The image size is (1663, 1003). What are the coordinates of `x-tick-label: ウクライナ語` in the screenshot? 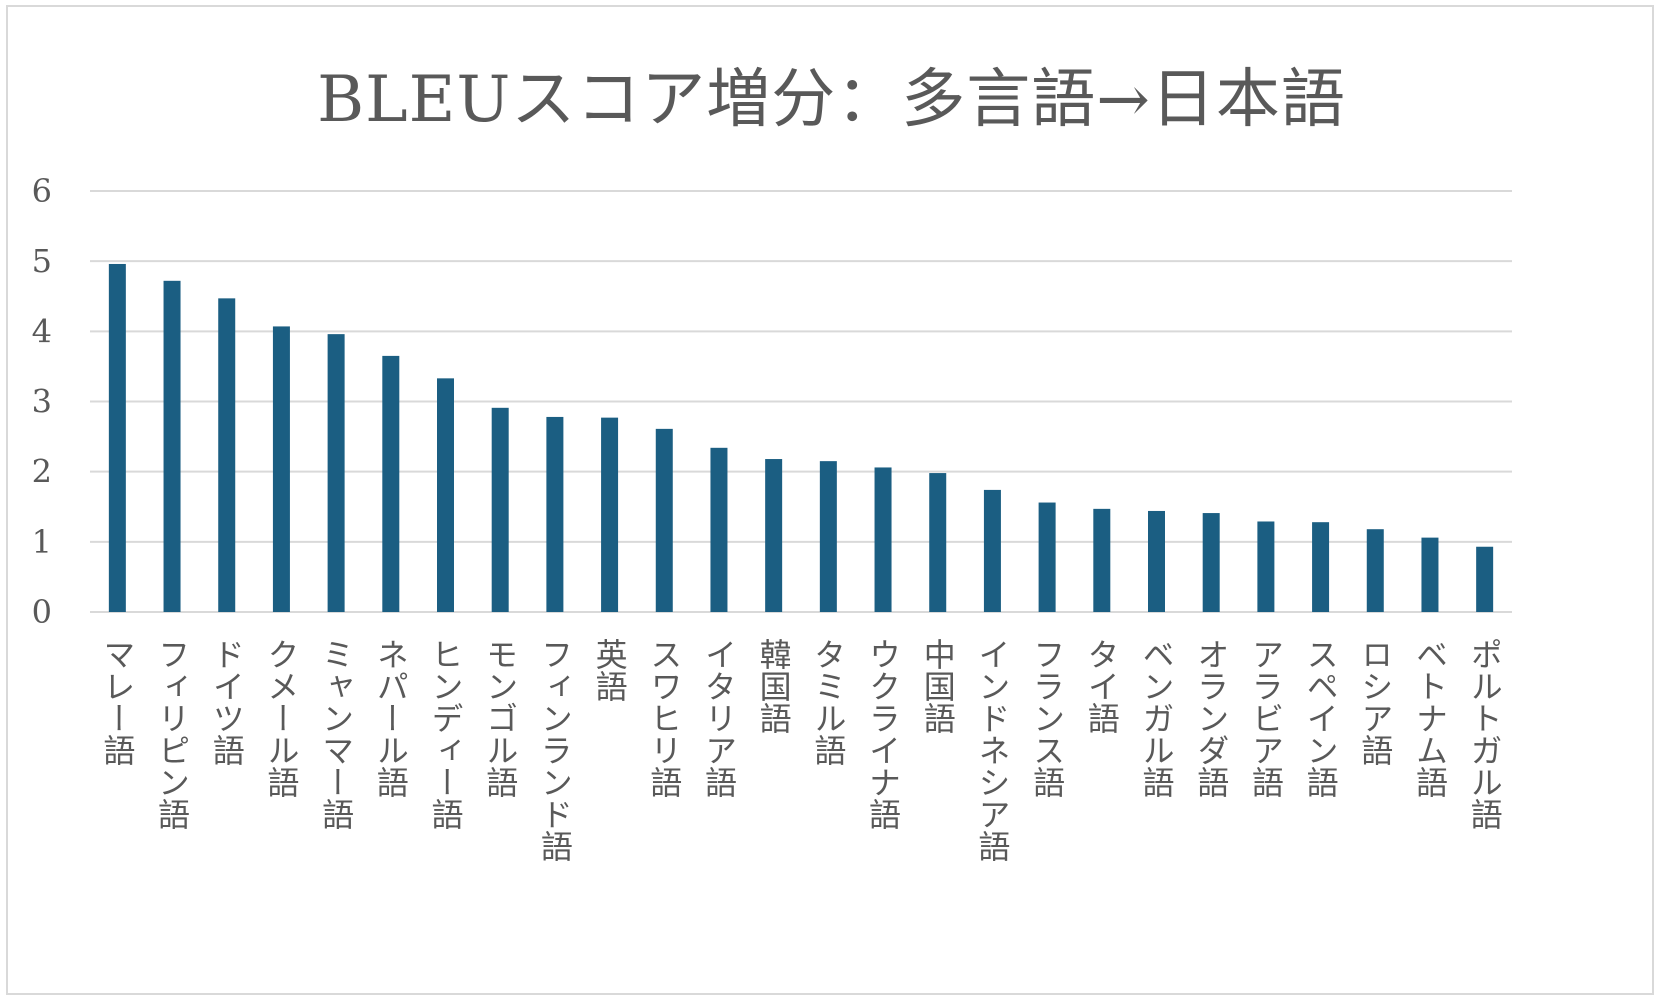 It's located at (883, 734).